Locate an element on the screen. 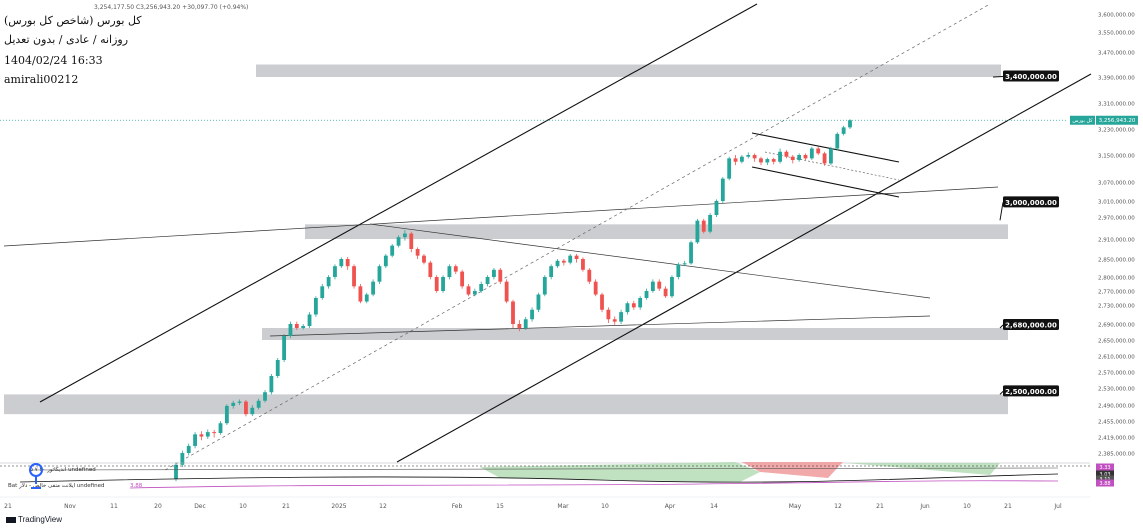  indicator-badge-label: 3.03 is located at coordinates (1104, 475).